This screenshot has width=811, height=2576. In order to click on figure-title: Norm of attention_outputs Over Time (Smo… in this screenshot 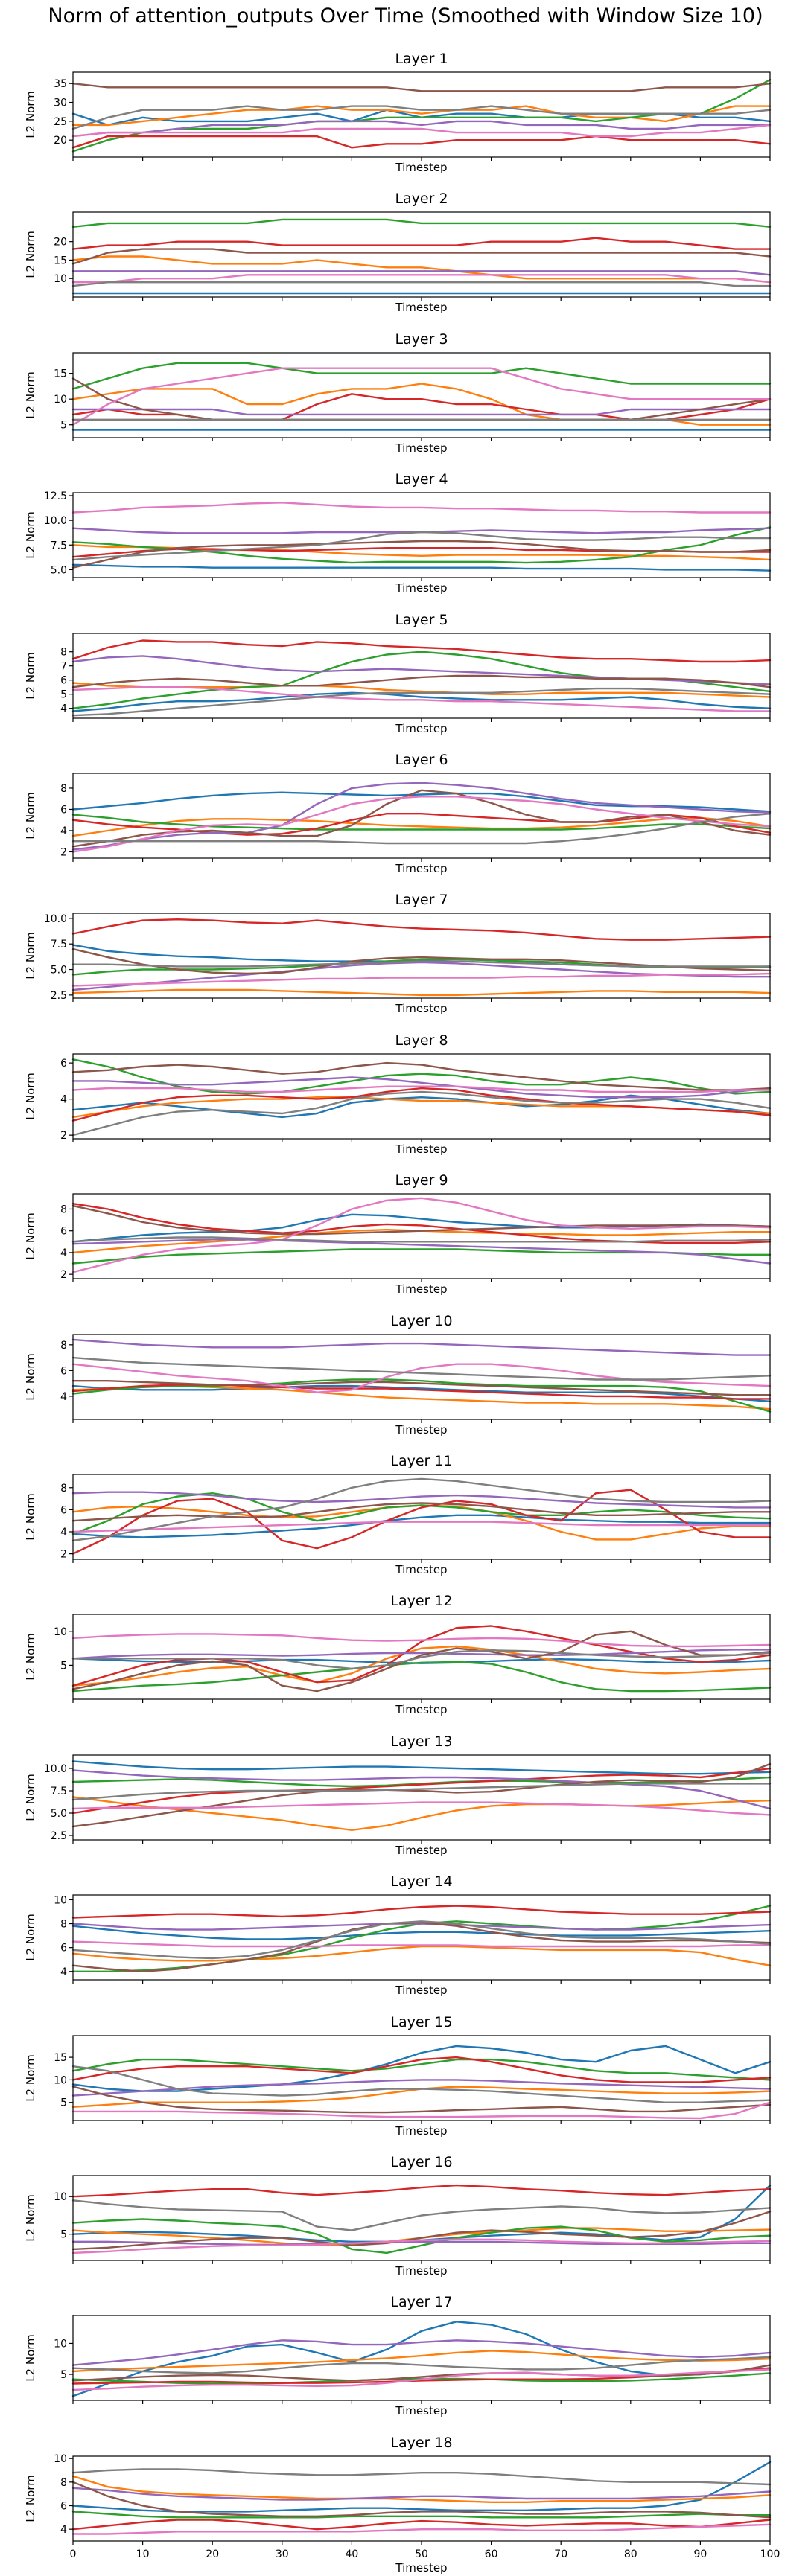, I will do `click(405, 16)`.